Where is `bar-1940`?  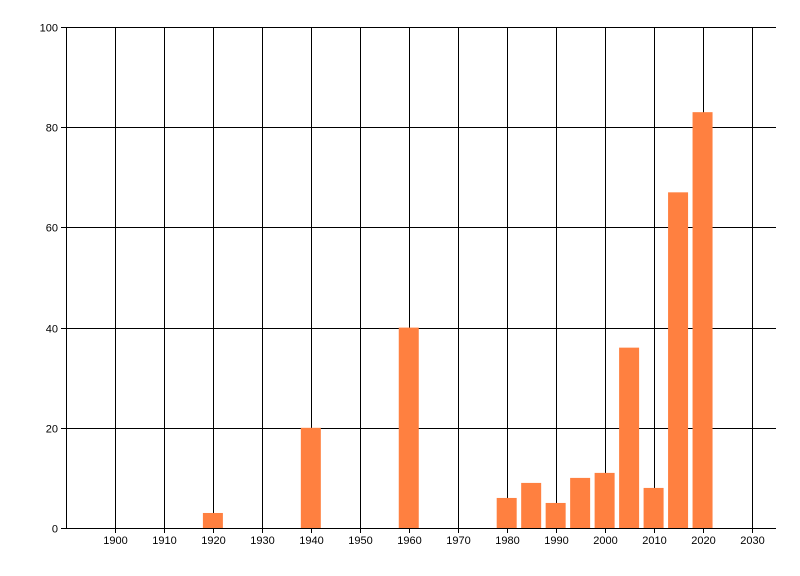 bar-1940 is located at coordinates (310, 477).